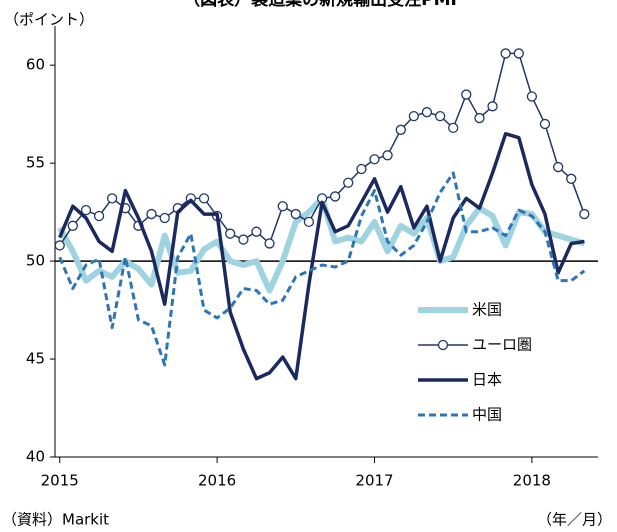  Describe the element at coordinates (49, 20) in the screenshot. I see `y-axis-label: （ポイント）` at that location.